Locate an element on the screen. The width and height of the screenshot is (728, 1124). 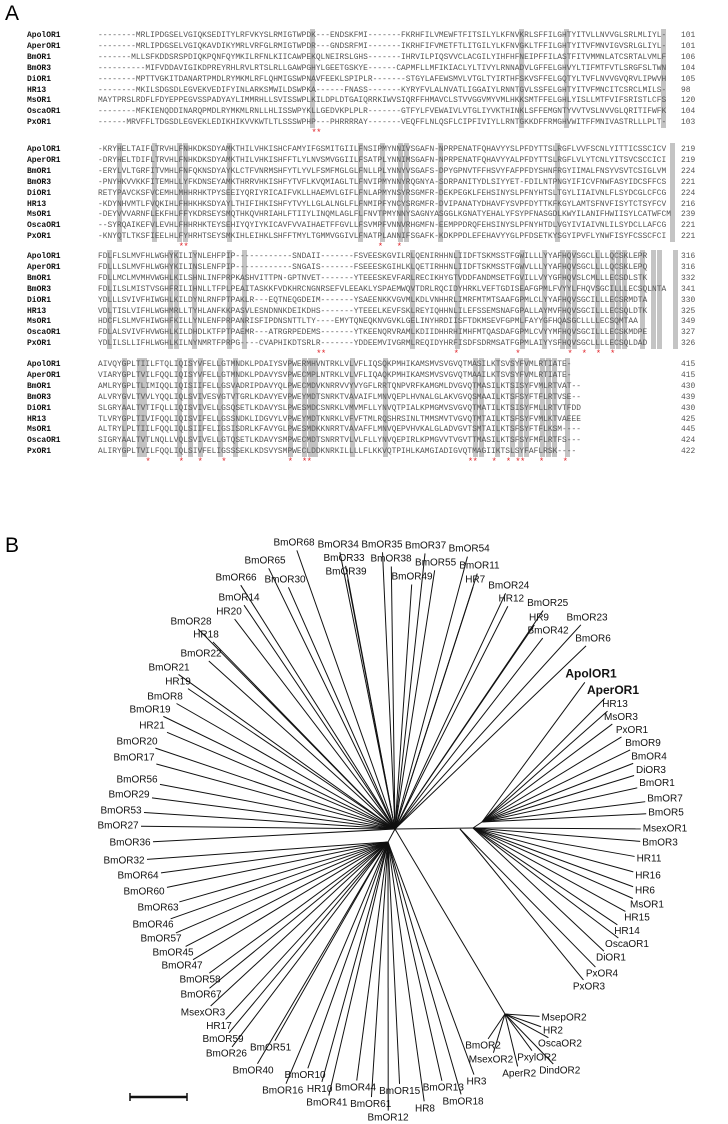
residue-position: 98 is located at coordinates (686, 90).